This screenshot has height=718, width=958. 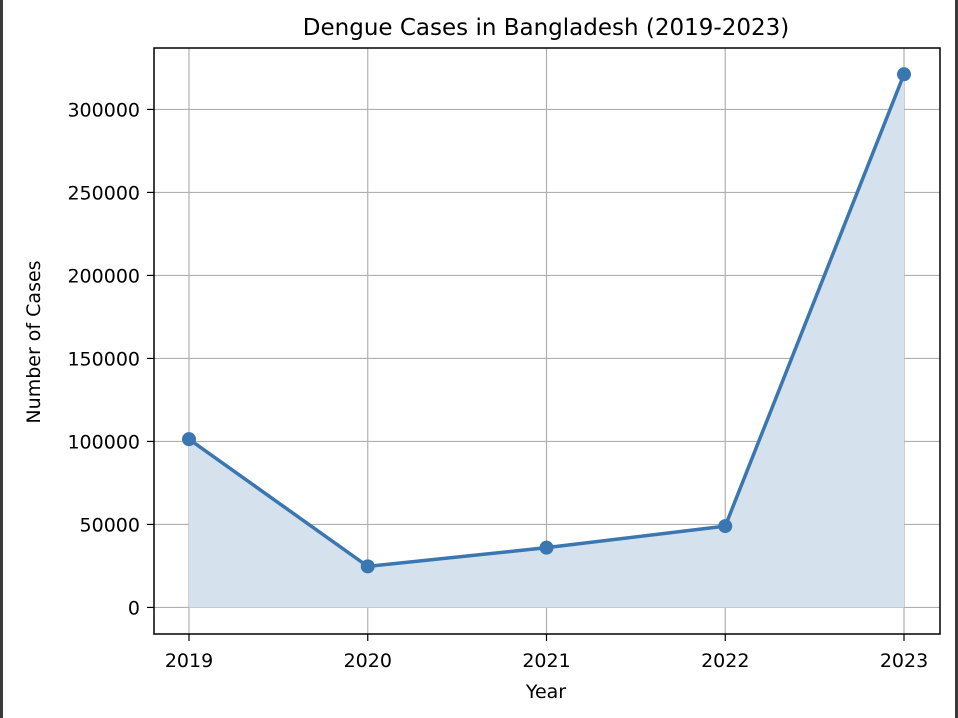 What do you see at coordinates (546, 661) in the screenshot?
I see `x-tick-label: 2021` at bounding box center [546, 661].